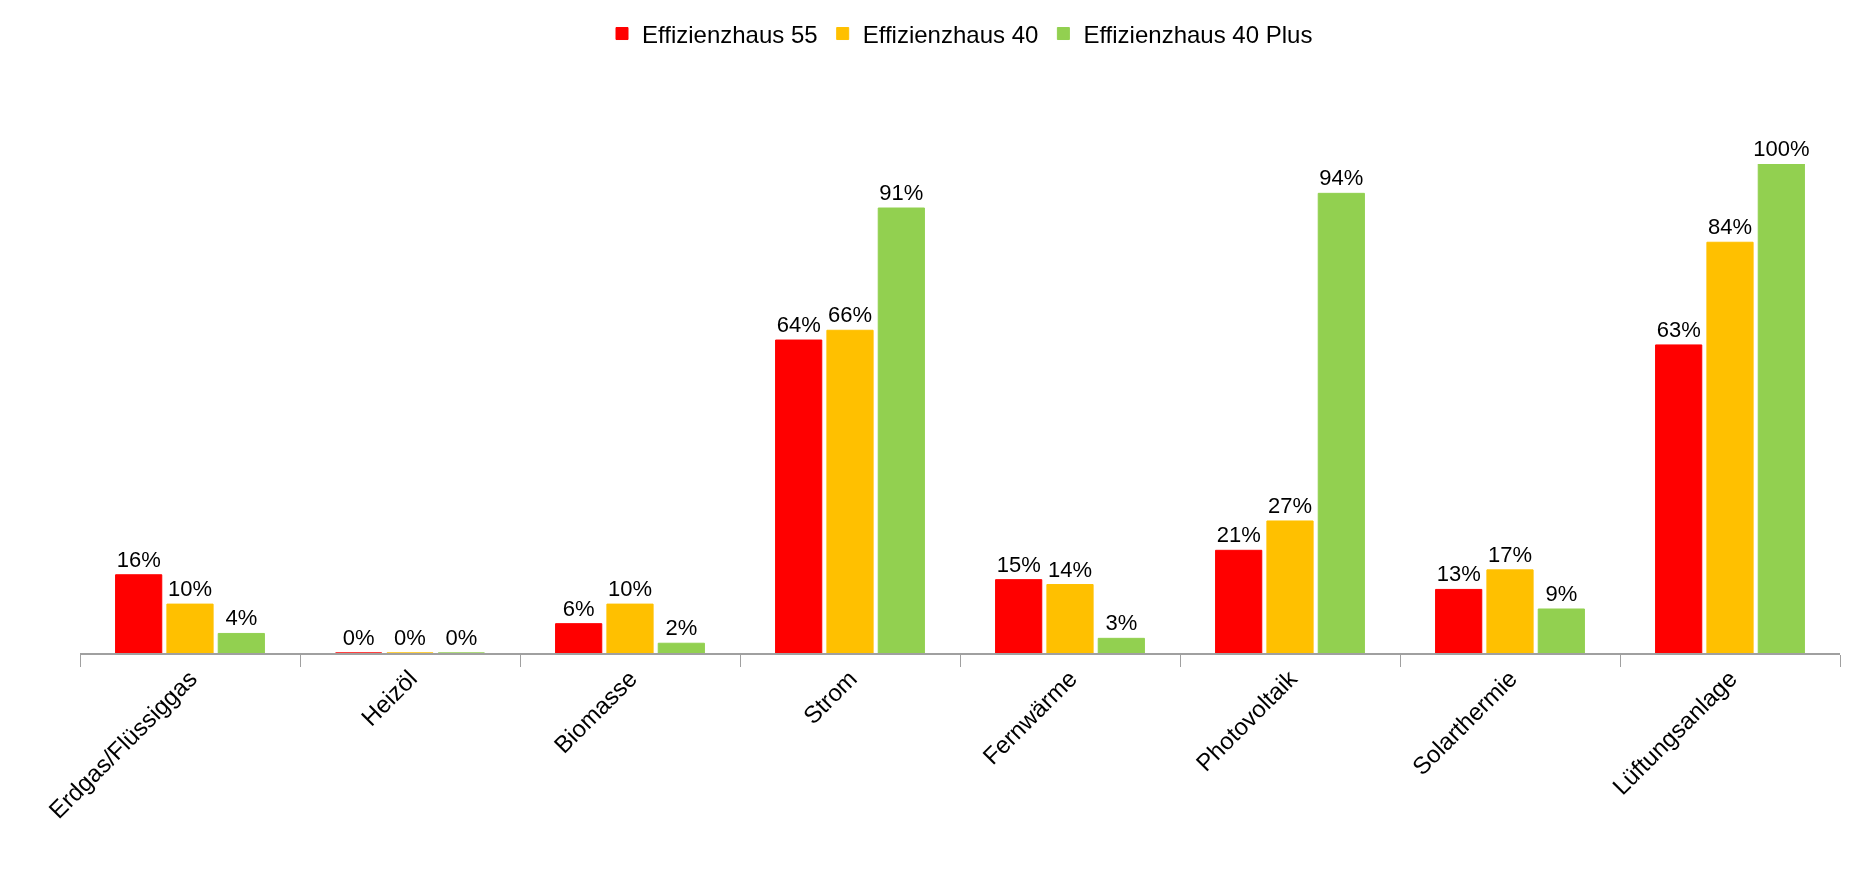 This screenshot has height=873, width=1855. Describe the element at coordinates (1070, 569) in the screenshot. I see `data-label: 14%` at that location.